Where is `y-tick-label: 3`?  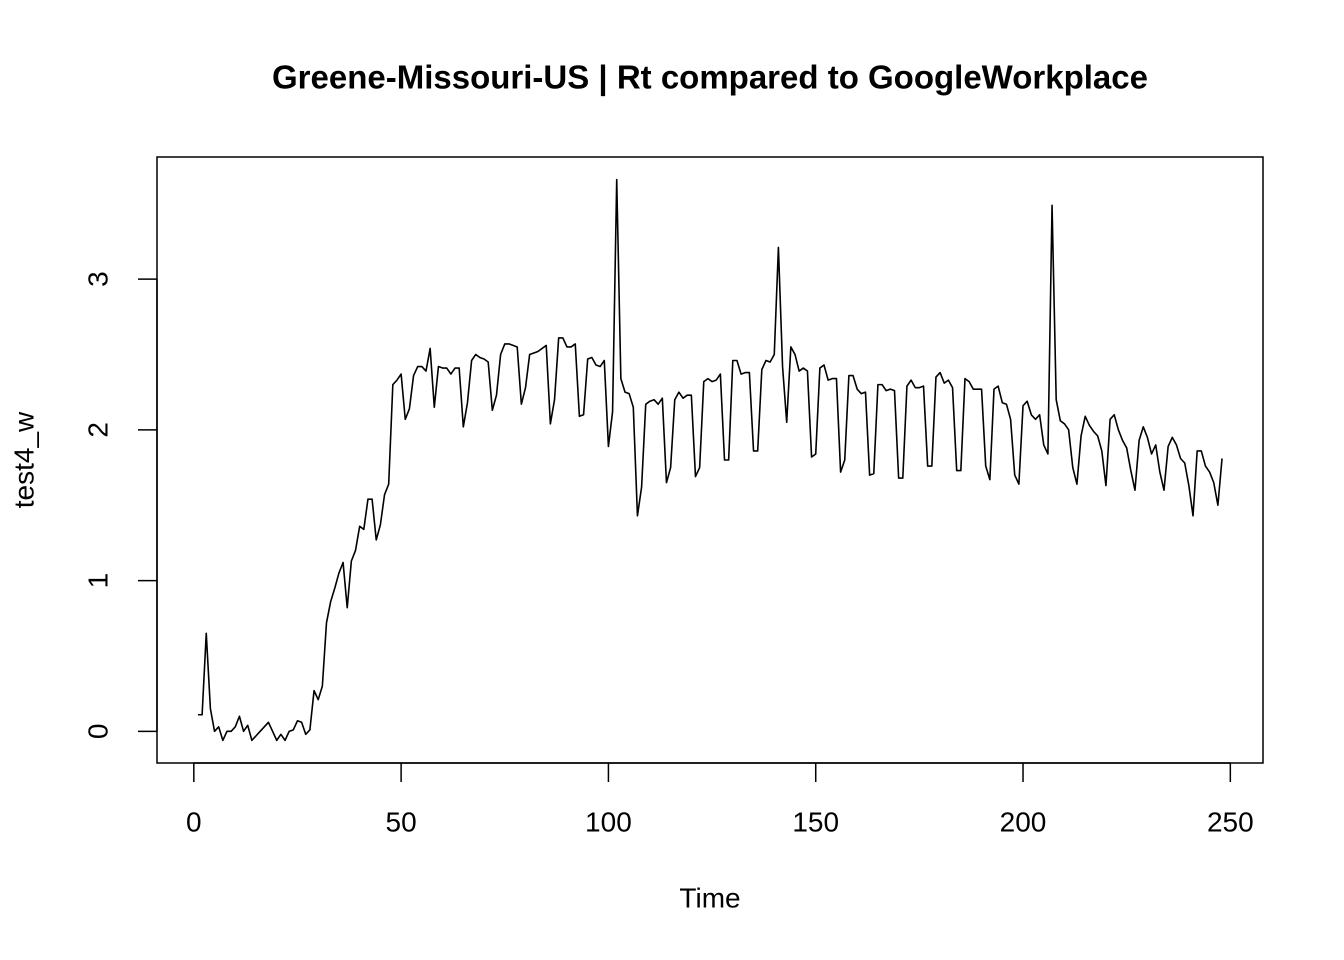 y-tick-label: 3 is located at coordinates (97, 279).